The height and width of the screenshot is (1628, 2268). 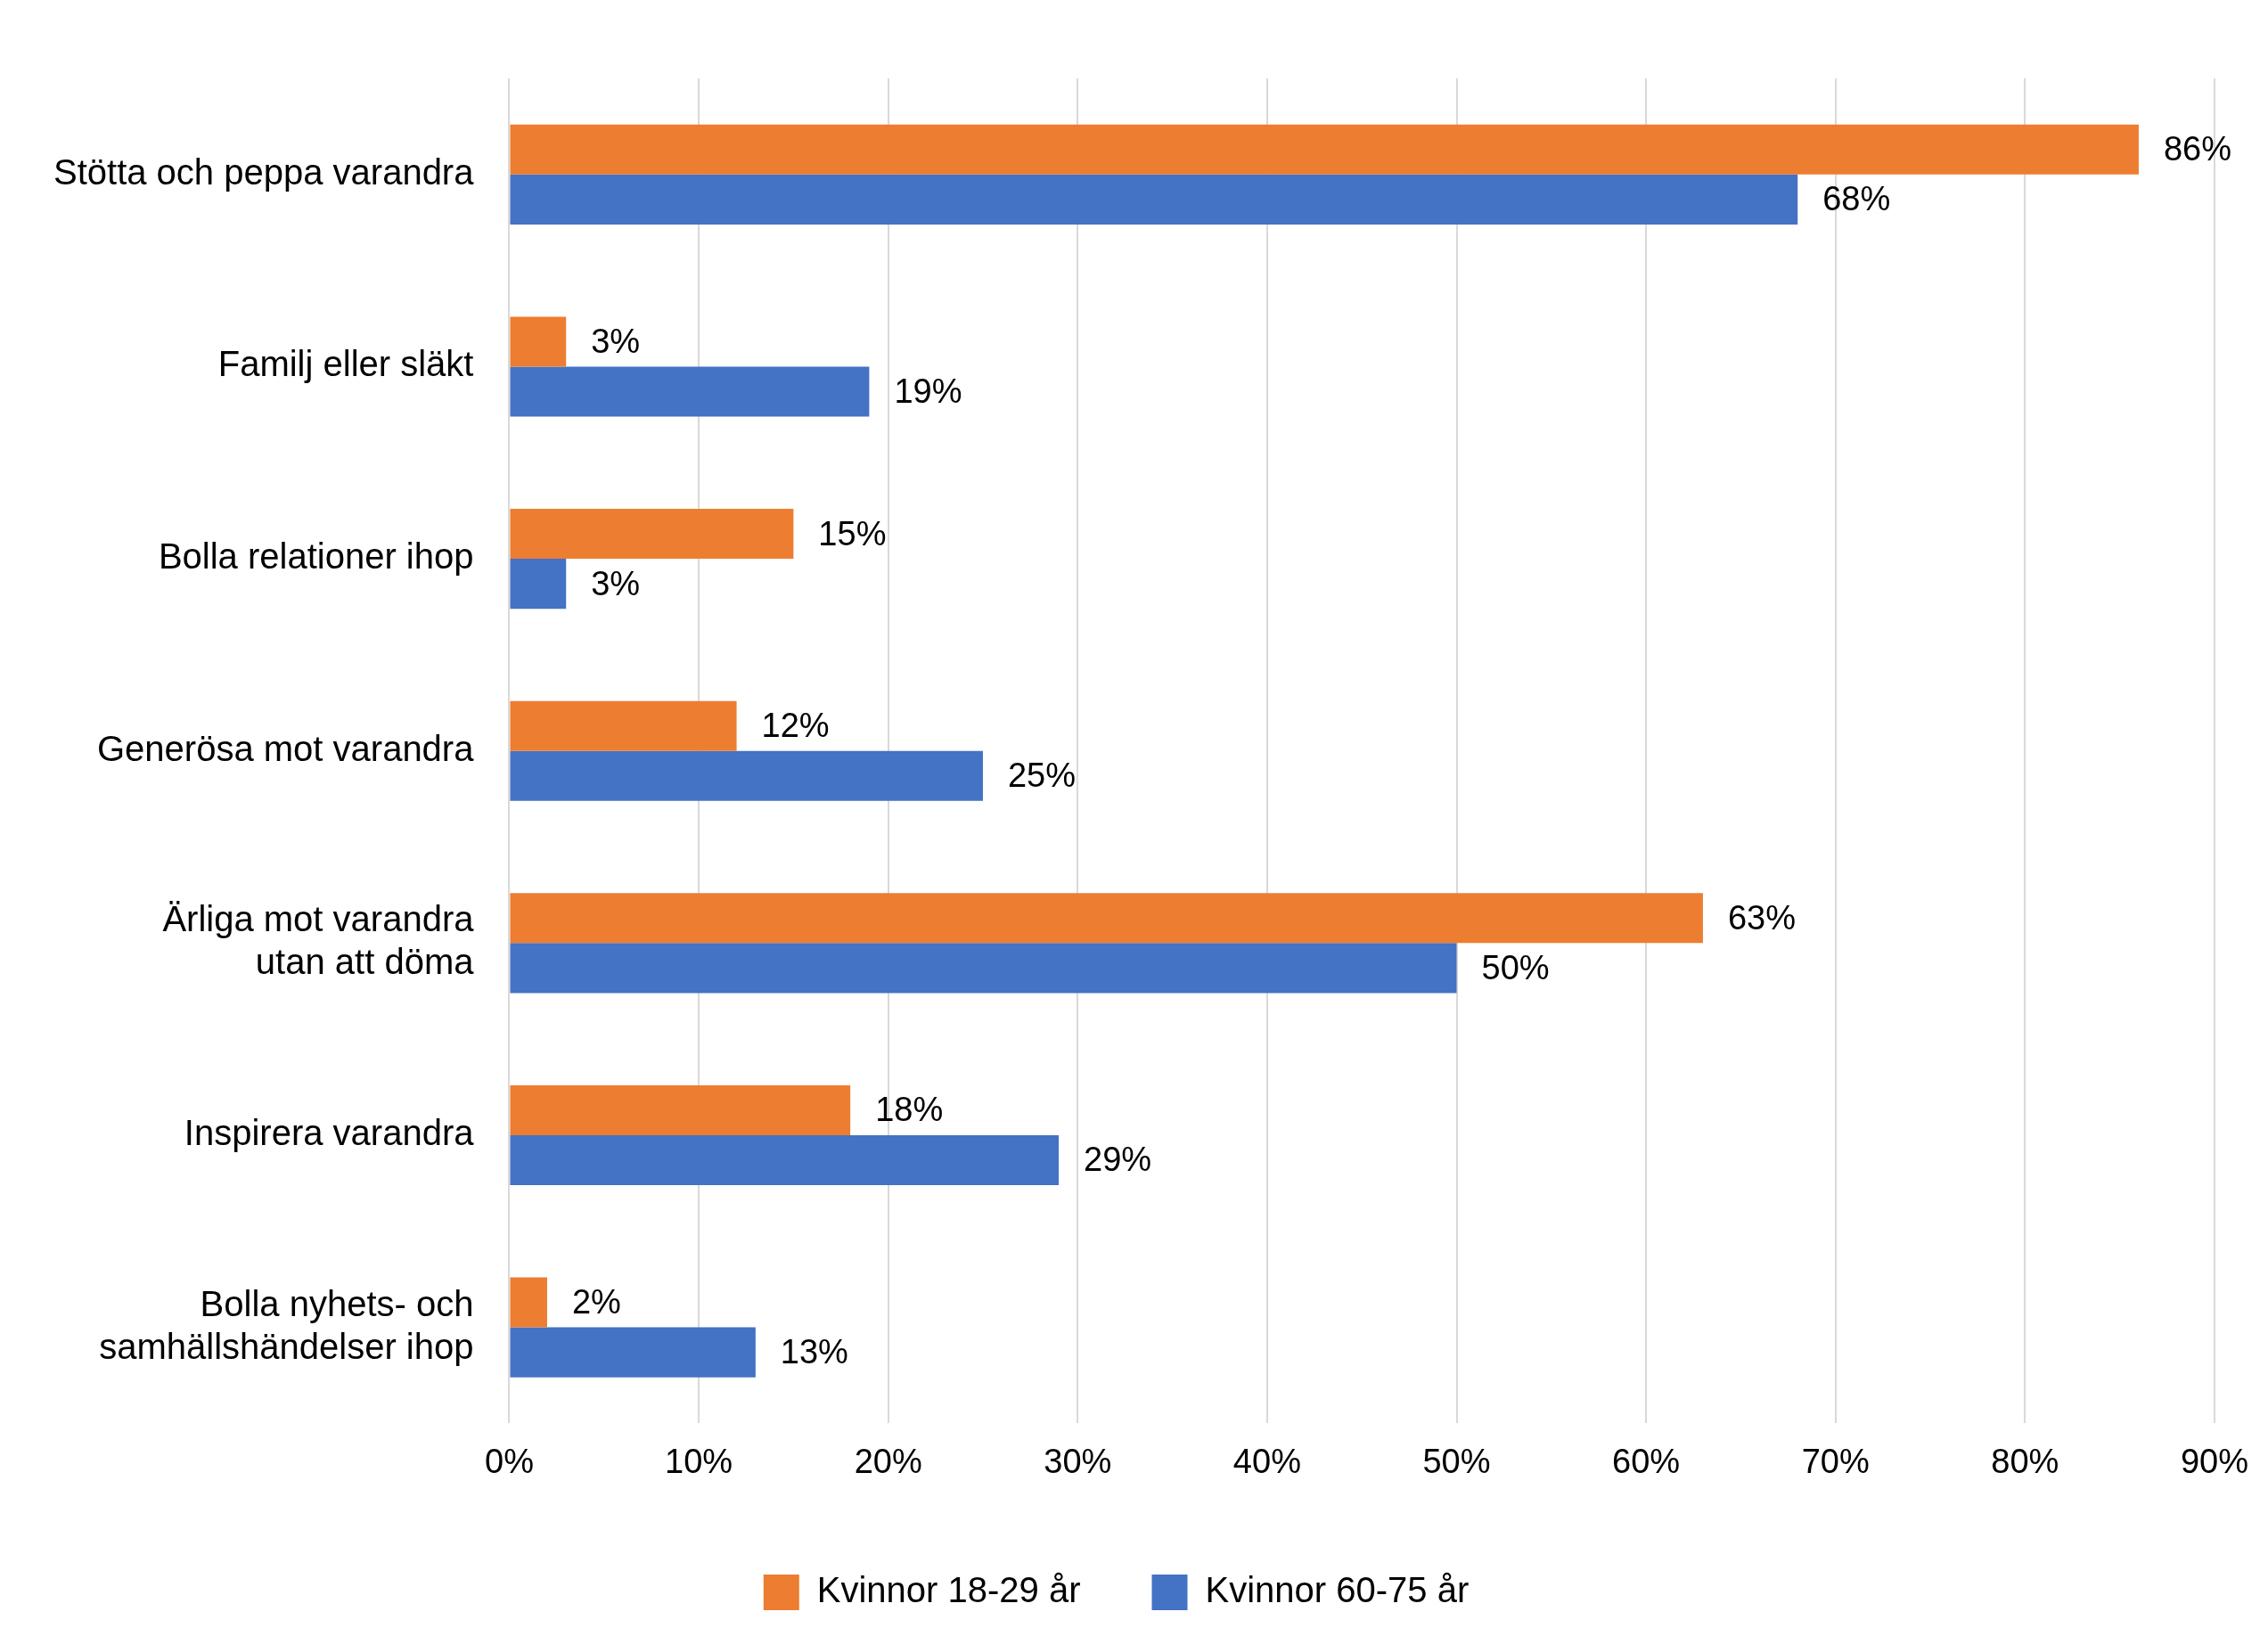 I want to click on x-tick-label: 40%, so click(x=1266, y=1461).